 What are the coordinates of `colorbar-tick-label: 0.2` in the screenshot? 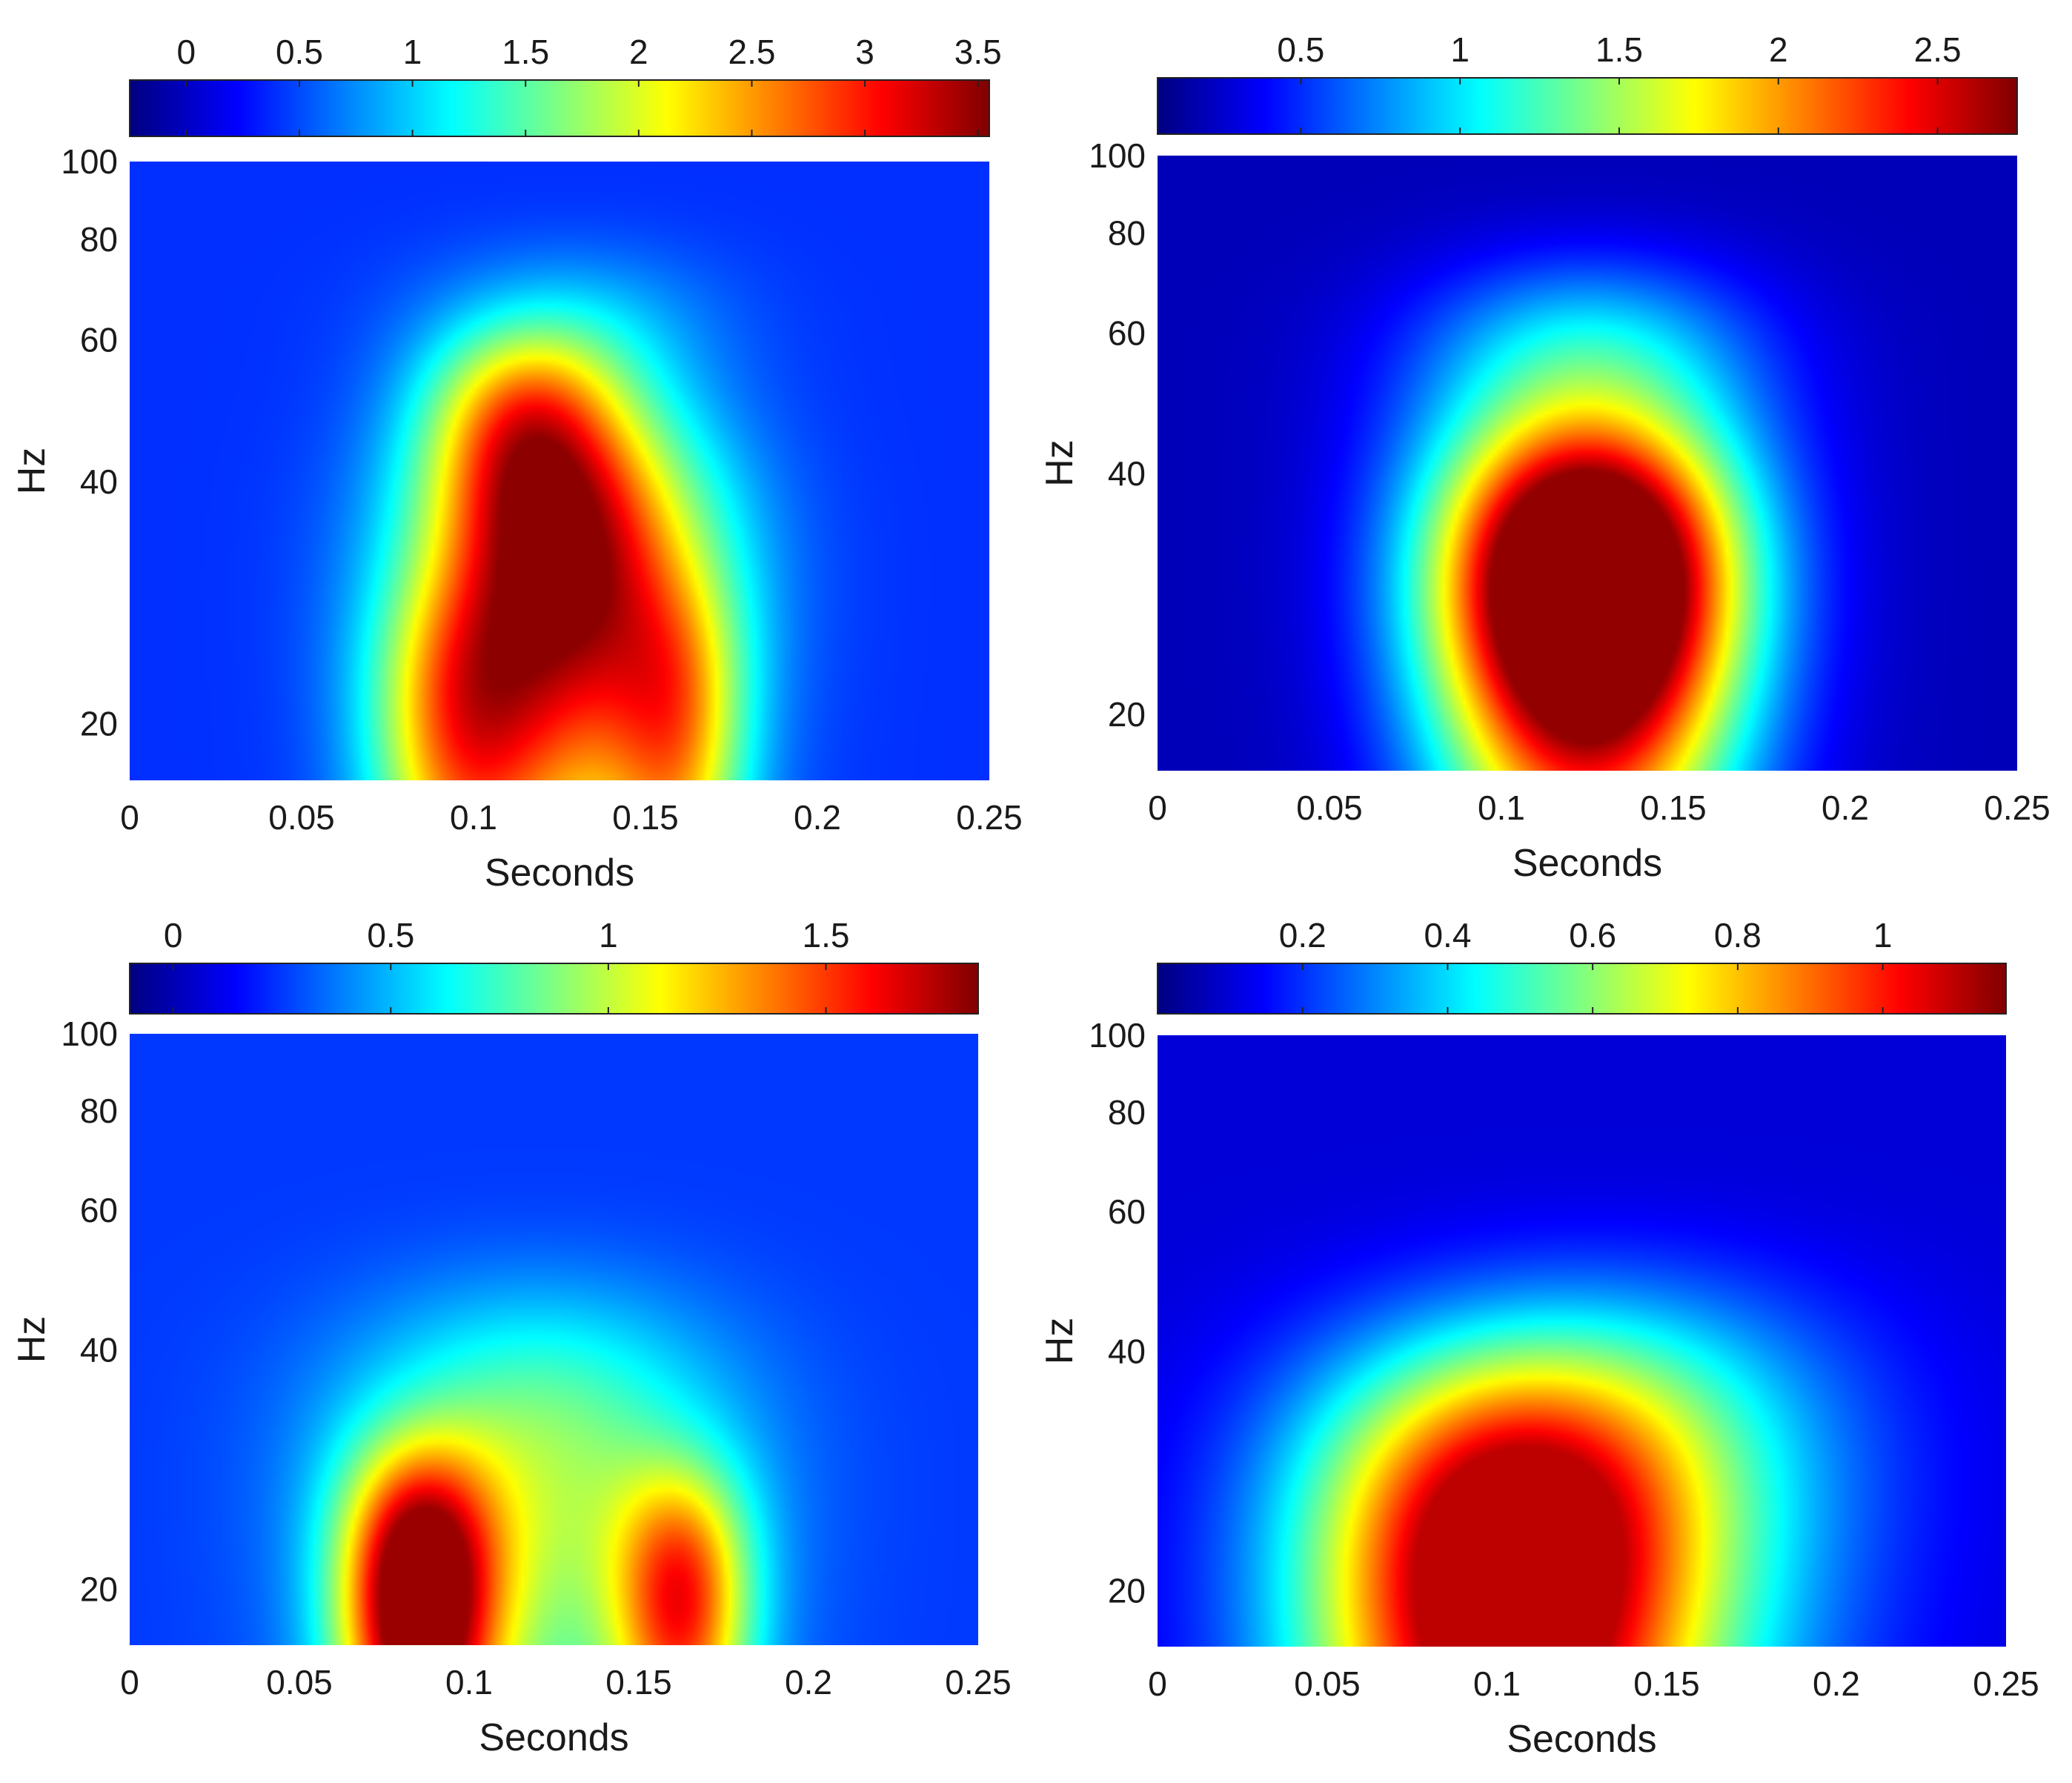 It's located at (1302, 935).